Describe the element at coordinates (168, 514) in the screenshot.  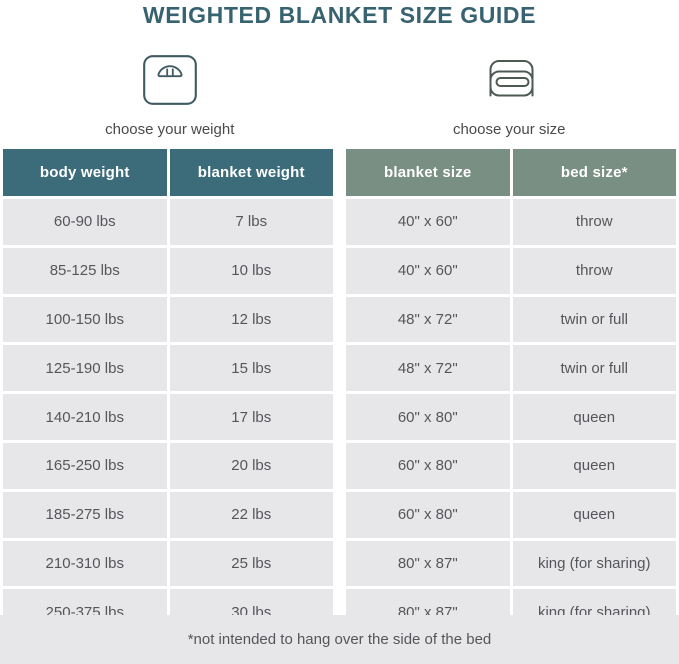
I see `table-row: 185-275 lbs 22 lbs` at that location.